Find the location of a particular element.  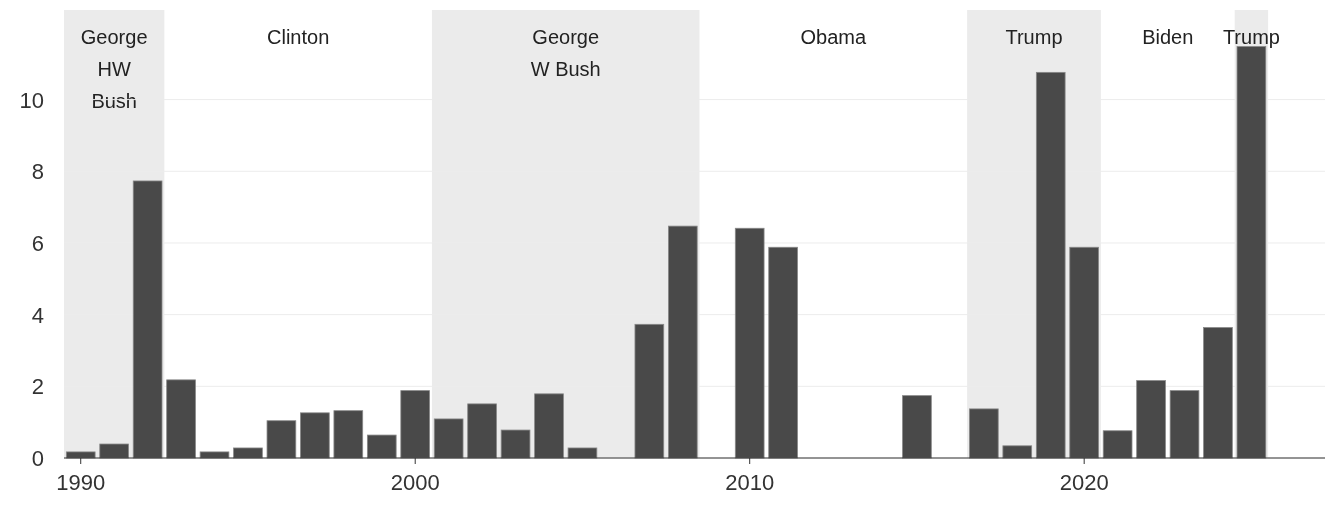

x-tick-label: 1990 is located at coordinates (81, 482).